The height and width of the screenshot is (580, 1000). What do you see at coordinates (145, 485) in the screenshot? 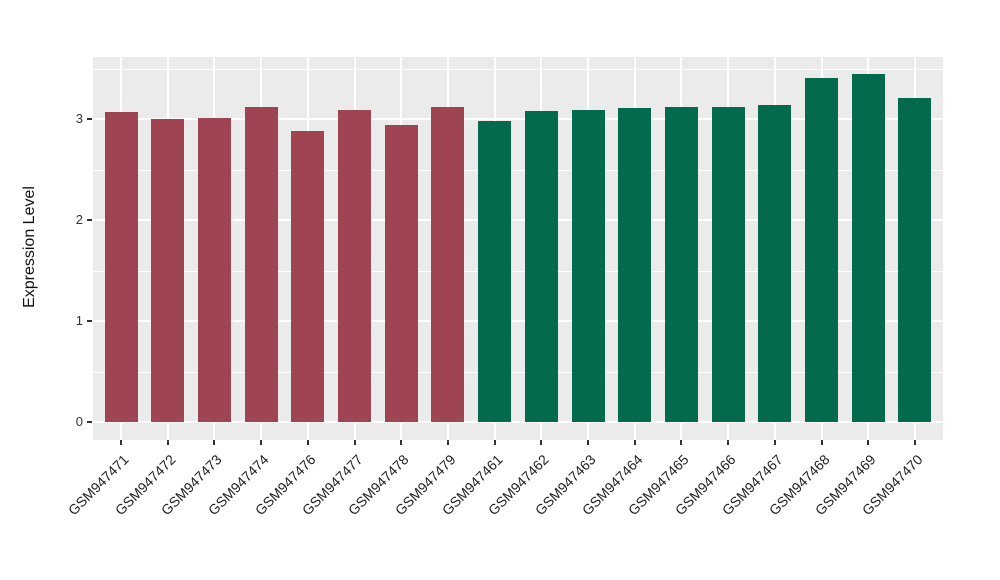
I see `x-tick-label: GSM947472` at bounding box center [145, 485].